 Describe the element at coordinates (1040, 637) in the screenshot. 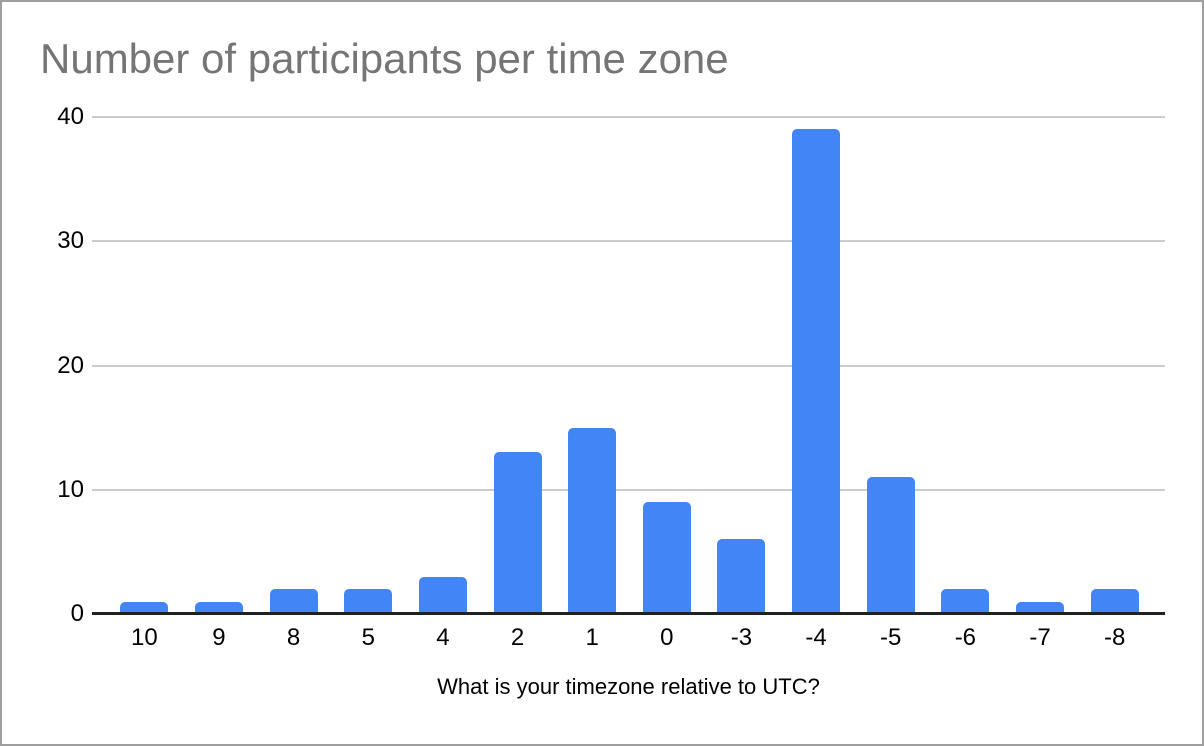

I see `x-tick-label--7: -7` at that location.